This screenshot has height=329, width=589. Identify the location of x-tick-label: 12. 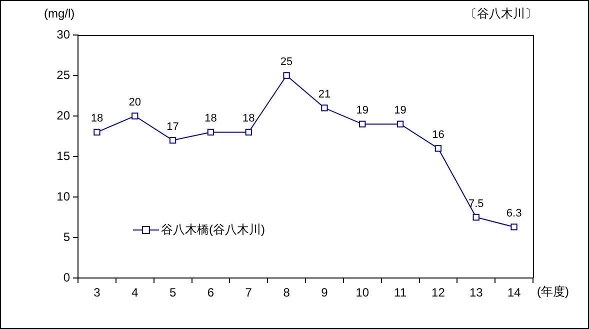
(439, 293).